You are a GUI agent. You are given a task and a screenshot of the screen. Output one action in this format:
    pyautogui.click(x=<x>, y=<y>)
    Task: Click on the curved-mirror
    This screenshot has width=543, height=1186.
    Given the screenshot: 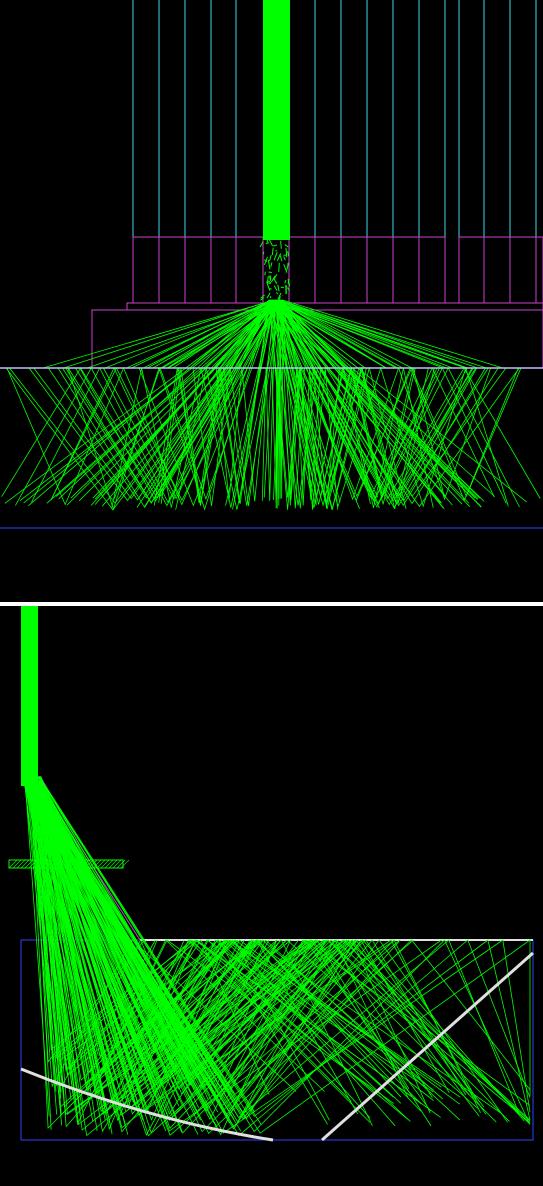 What is the action you would take?
    pyautogui.click(x=147, y=1104)
    